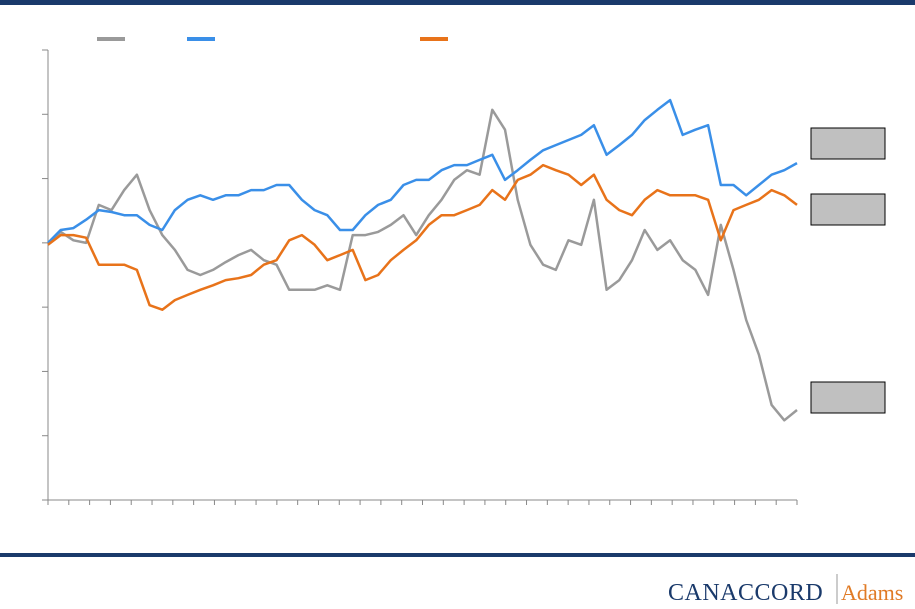 This screenshot has height=609, width=915. Describe the element at coordinates (457, 555) in the screenshot. I see `bottom-rule` at that location.